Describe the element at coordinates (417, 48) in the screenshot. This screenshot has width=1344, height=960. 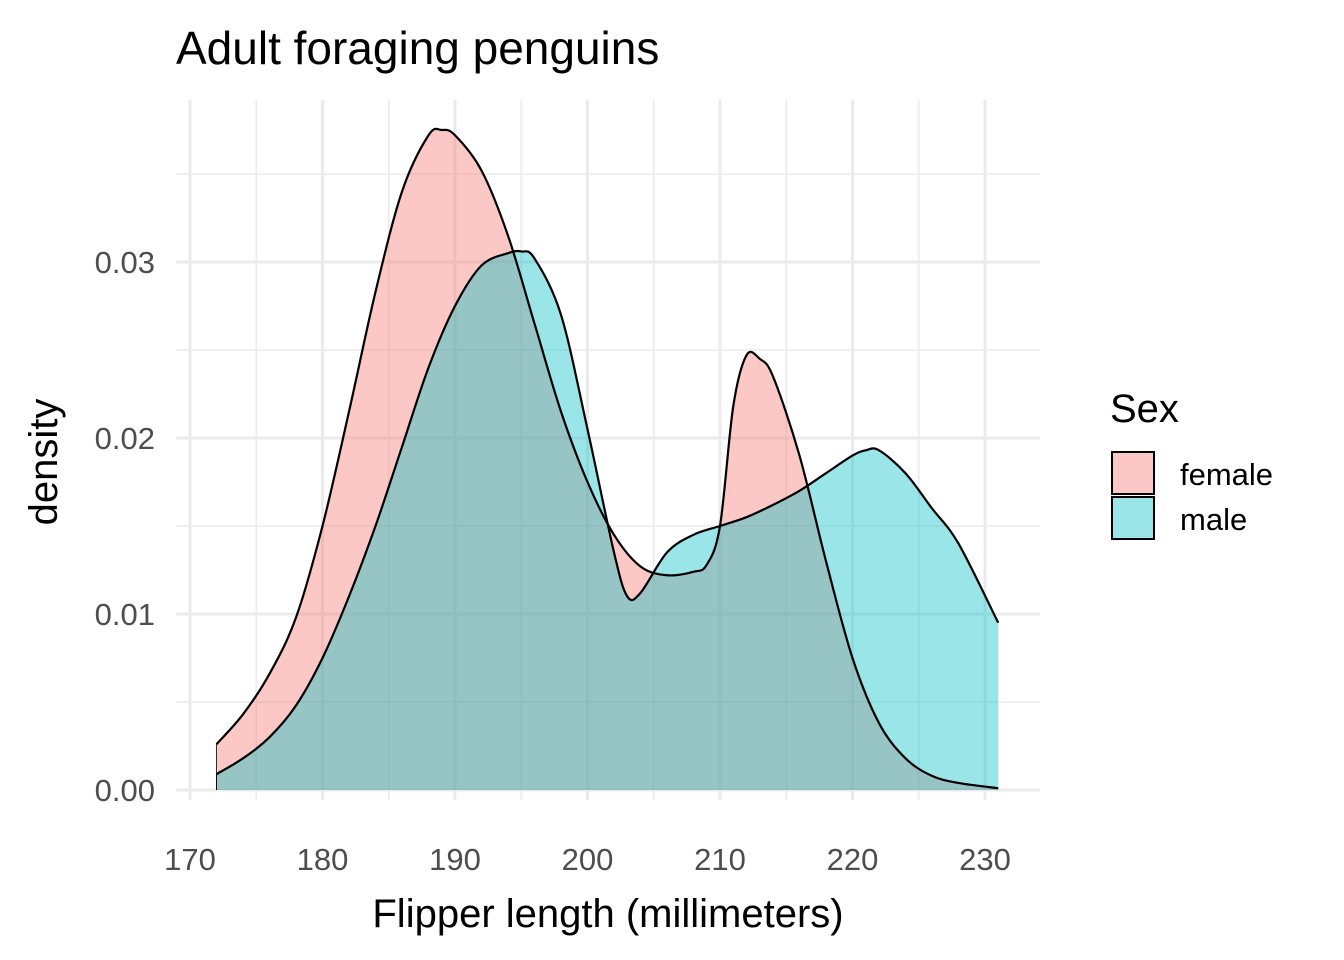
I see `chart-title: Adult foraging penguins` at that location.